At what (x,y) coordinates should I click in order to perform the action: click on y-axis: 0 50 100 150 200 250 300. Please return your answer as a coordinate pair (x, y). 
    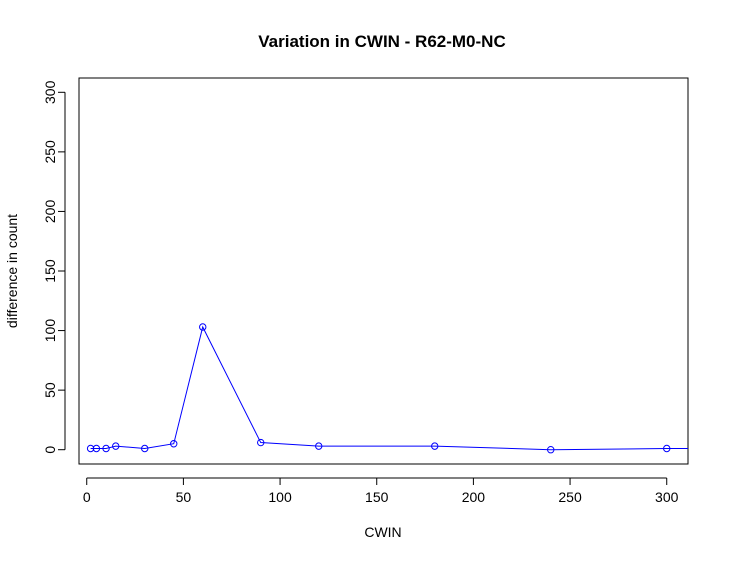
    Looking at the image, I should click on (54, 267).